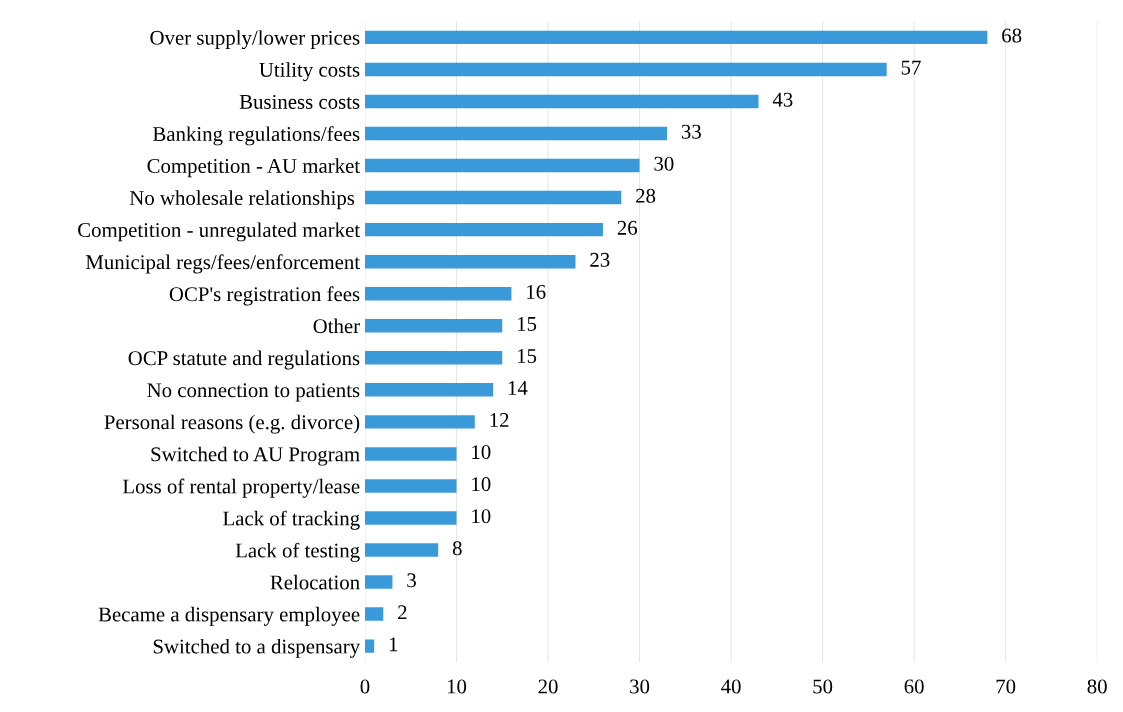 The height and width of the screenshot is (712, 1123). I want to click on y-tick-label: No connection to patients, so click(253, 392).